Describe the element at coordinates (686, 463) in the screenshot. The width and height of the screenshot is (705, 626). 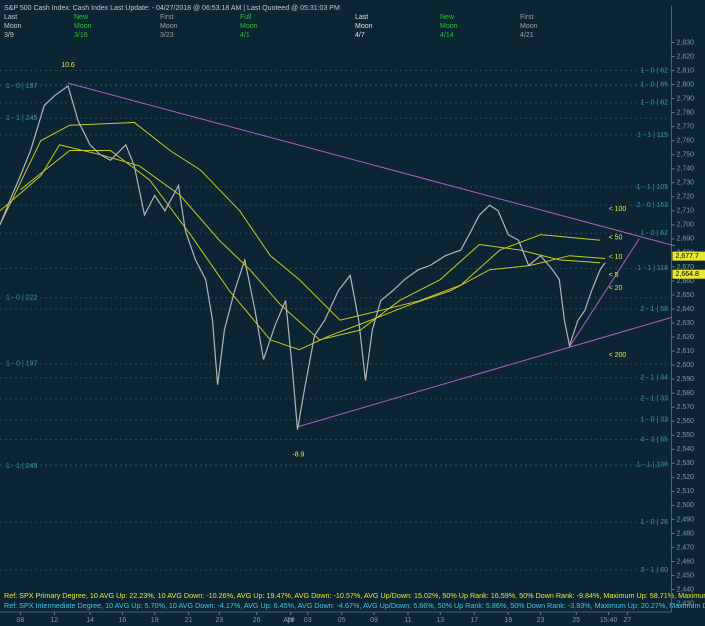
I see `y-tick-label: 2,530` at that location.